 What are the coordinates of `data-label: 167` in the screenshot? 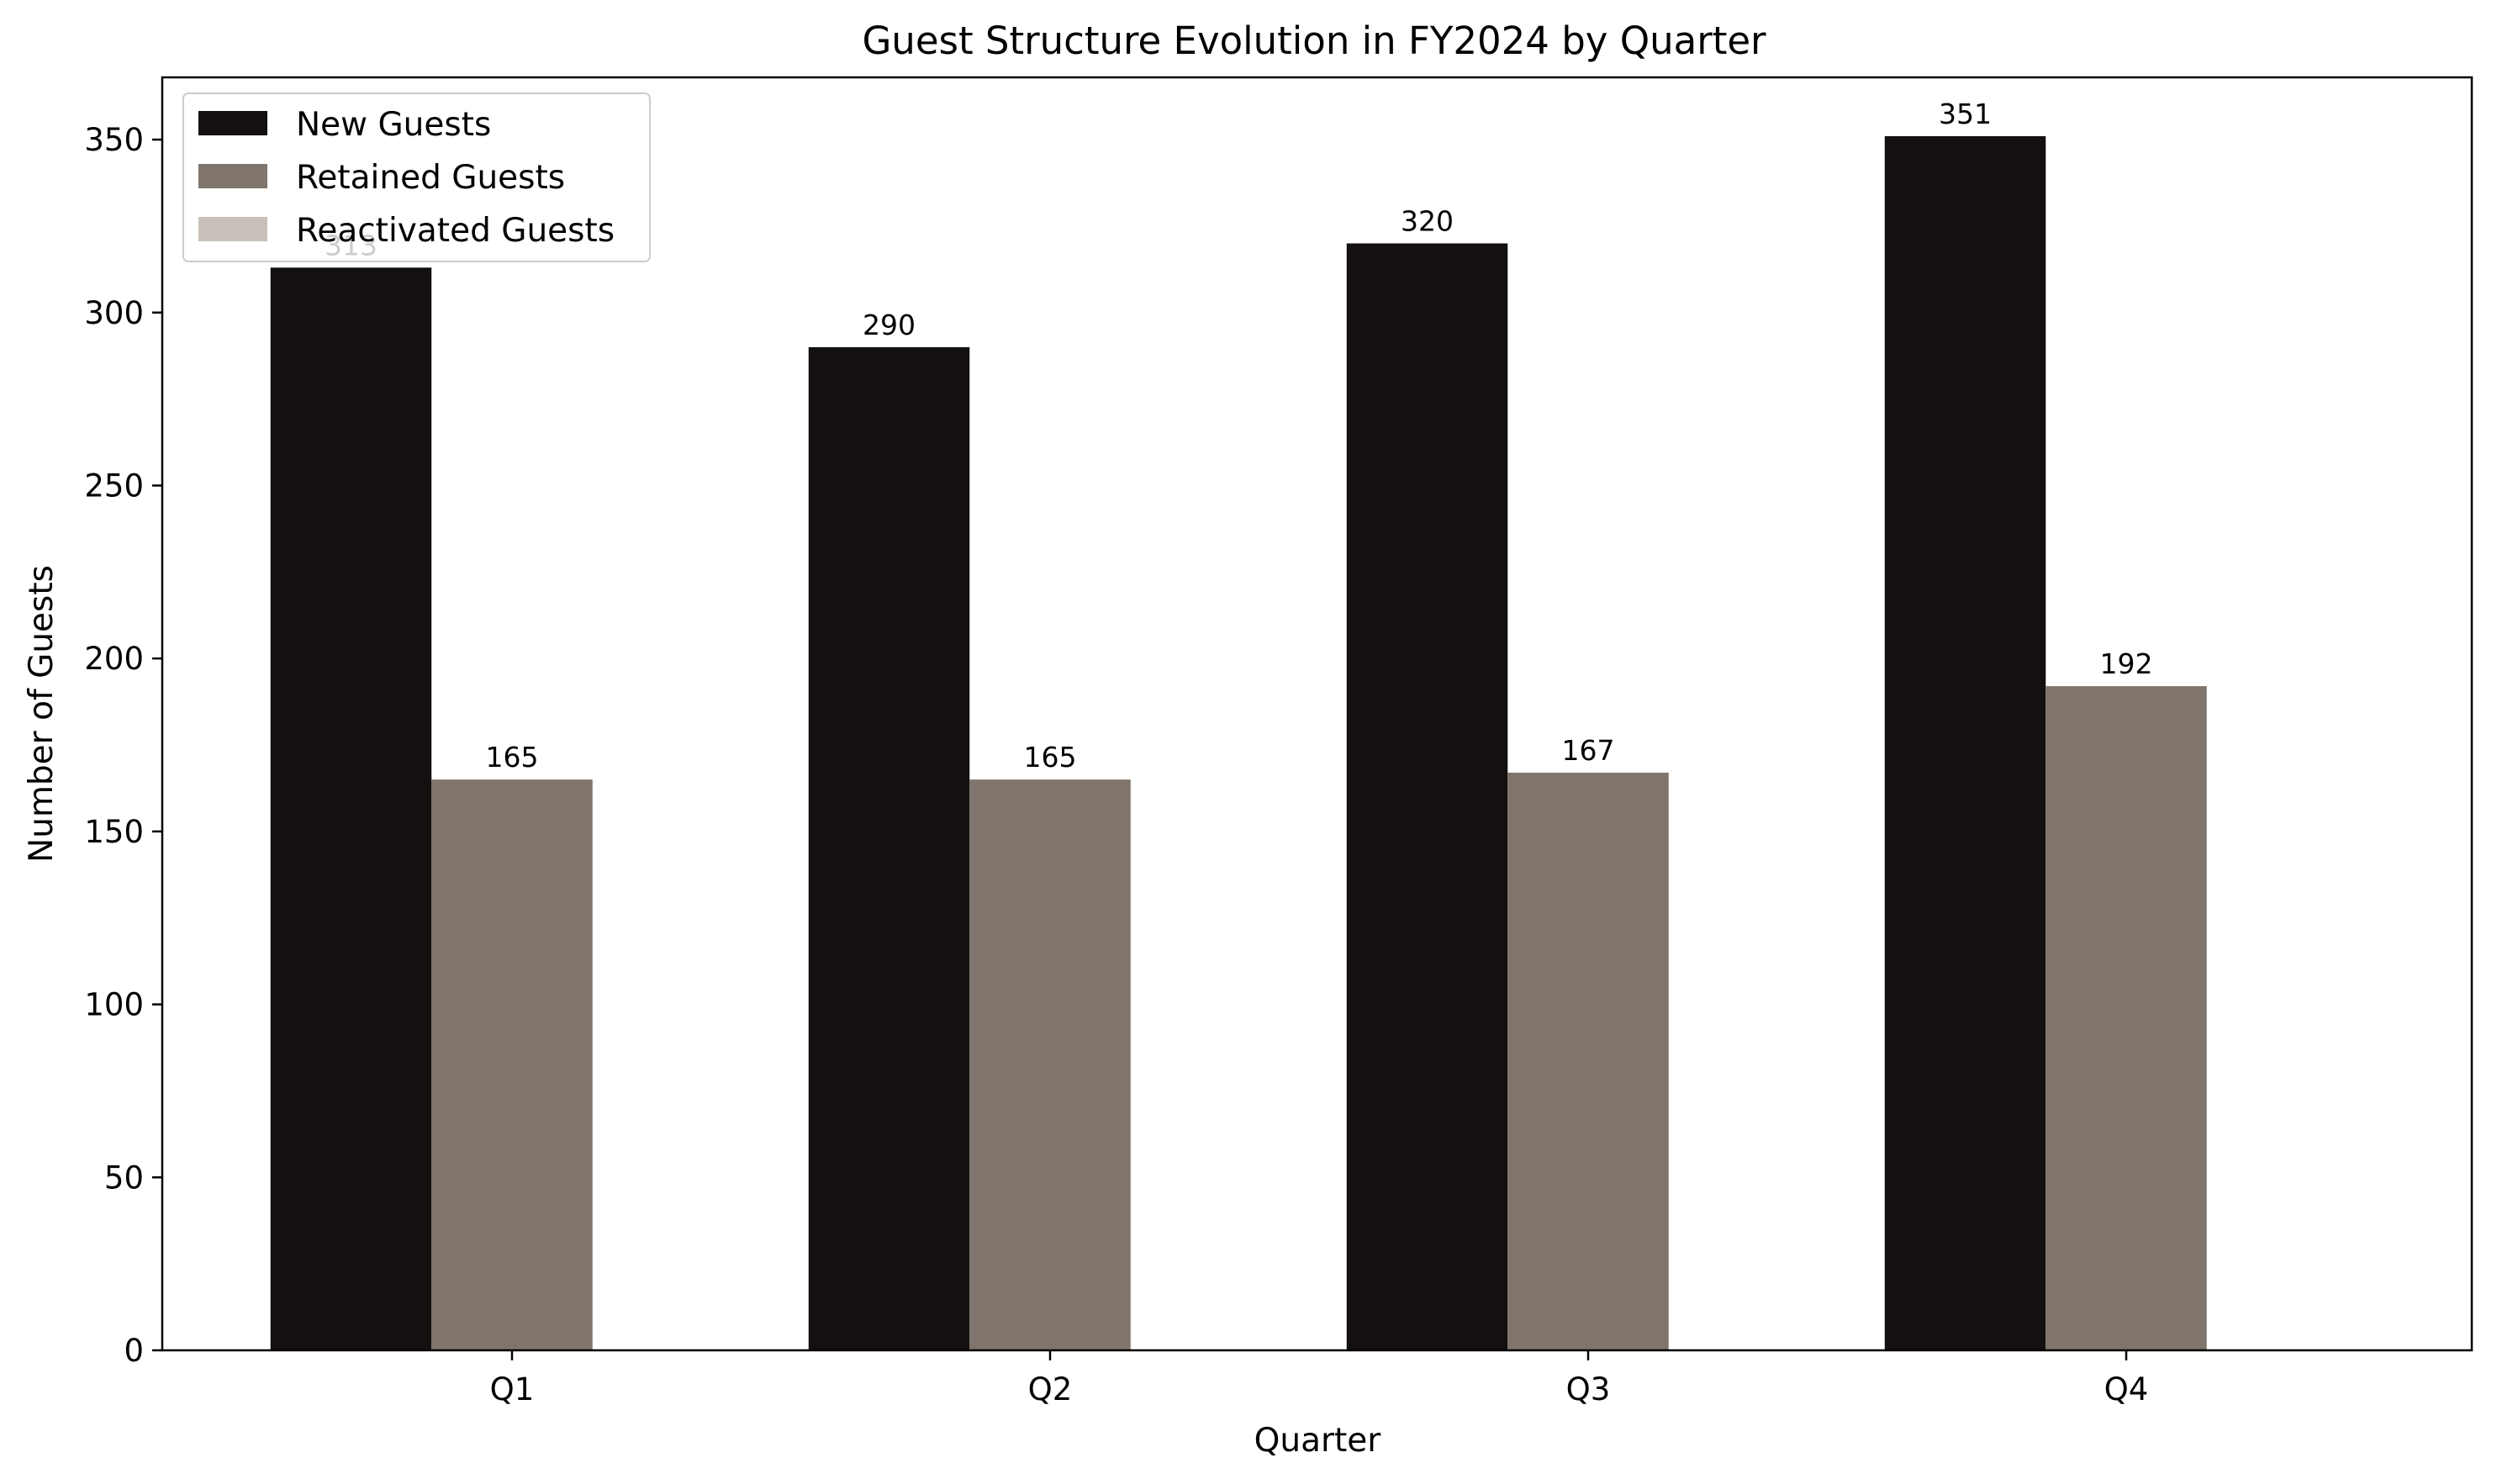 It's located at (1588, 750).